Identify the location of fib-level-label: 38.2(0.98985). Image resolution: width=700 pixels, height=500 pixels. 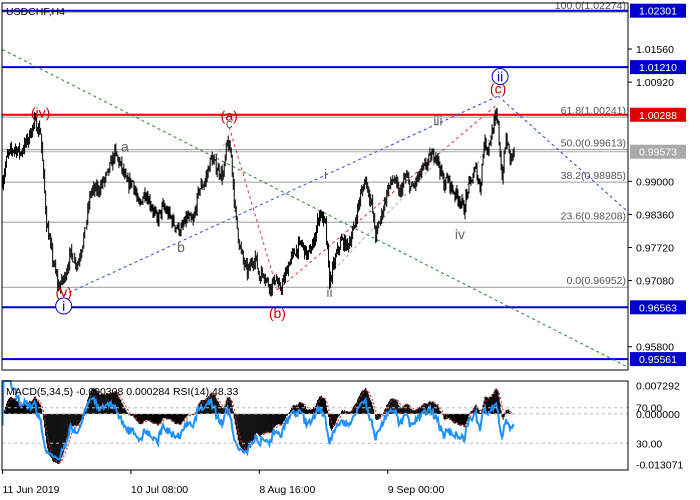
(593, 176).